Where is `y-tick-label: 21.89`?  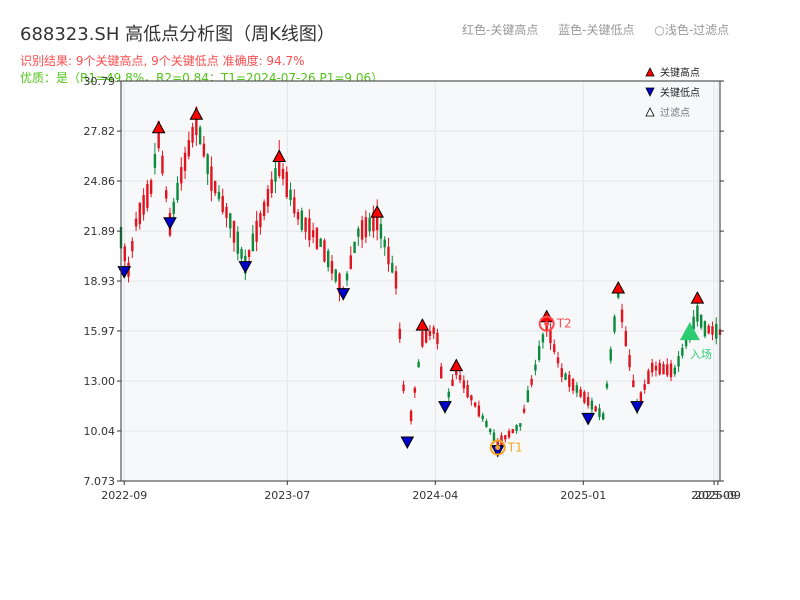 y-tick-label: 21.89 is located at coordinates (100, 231).